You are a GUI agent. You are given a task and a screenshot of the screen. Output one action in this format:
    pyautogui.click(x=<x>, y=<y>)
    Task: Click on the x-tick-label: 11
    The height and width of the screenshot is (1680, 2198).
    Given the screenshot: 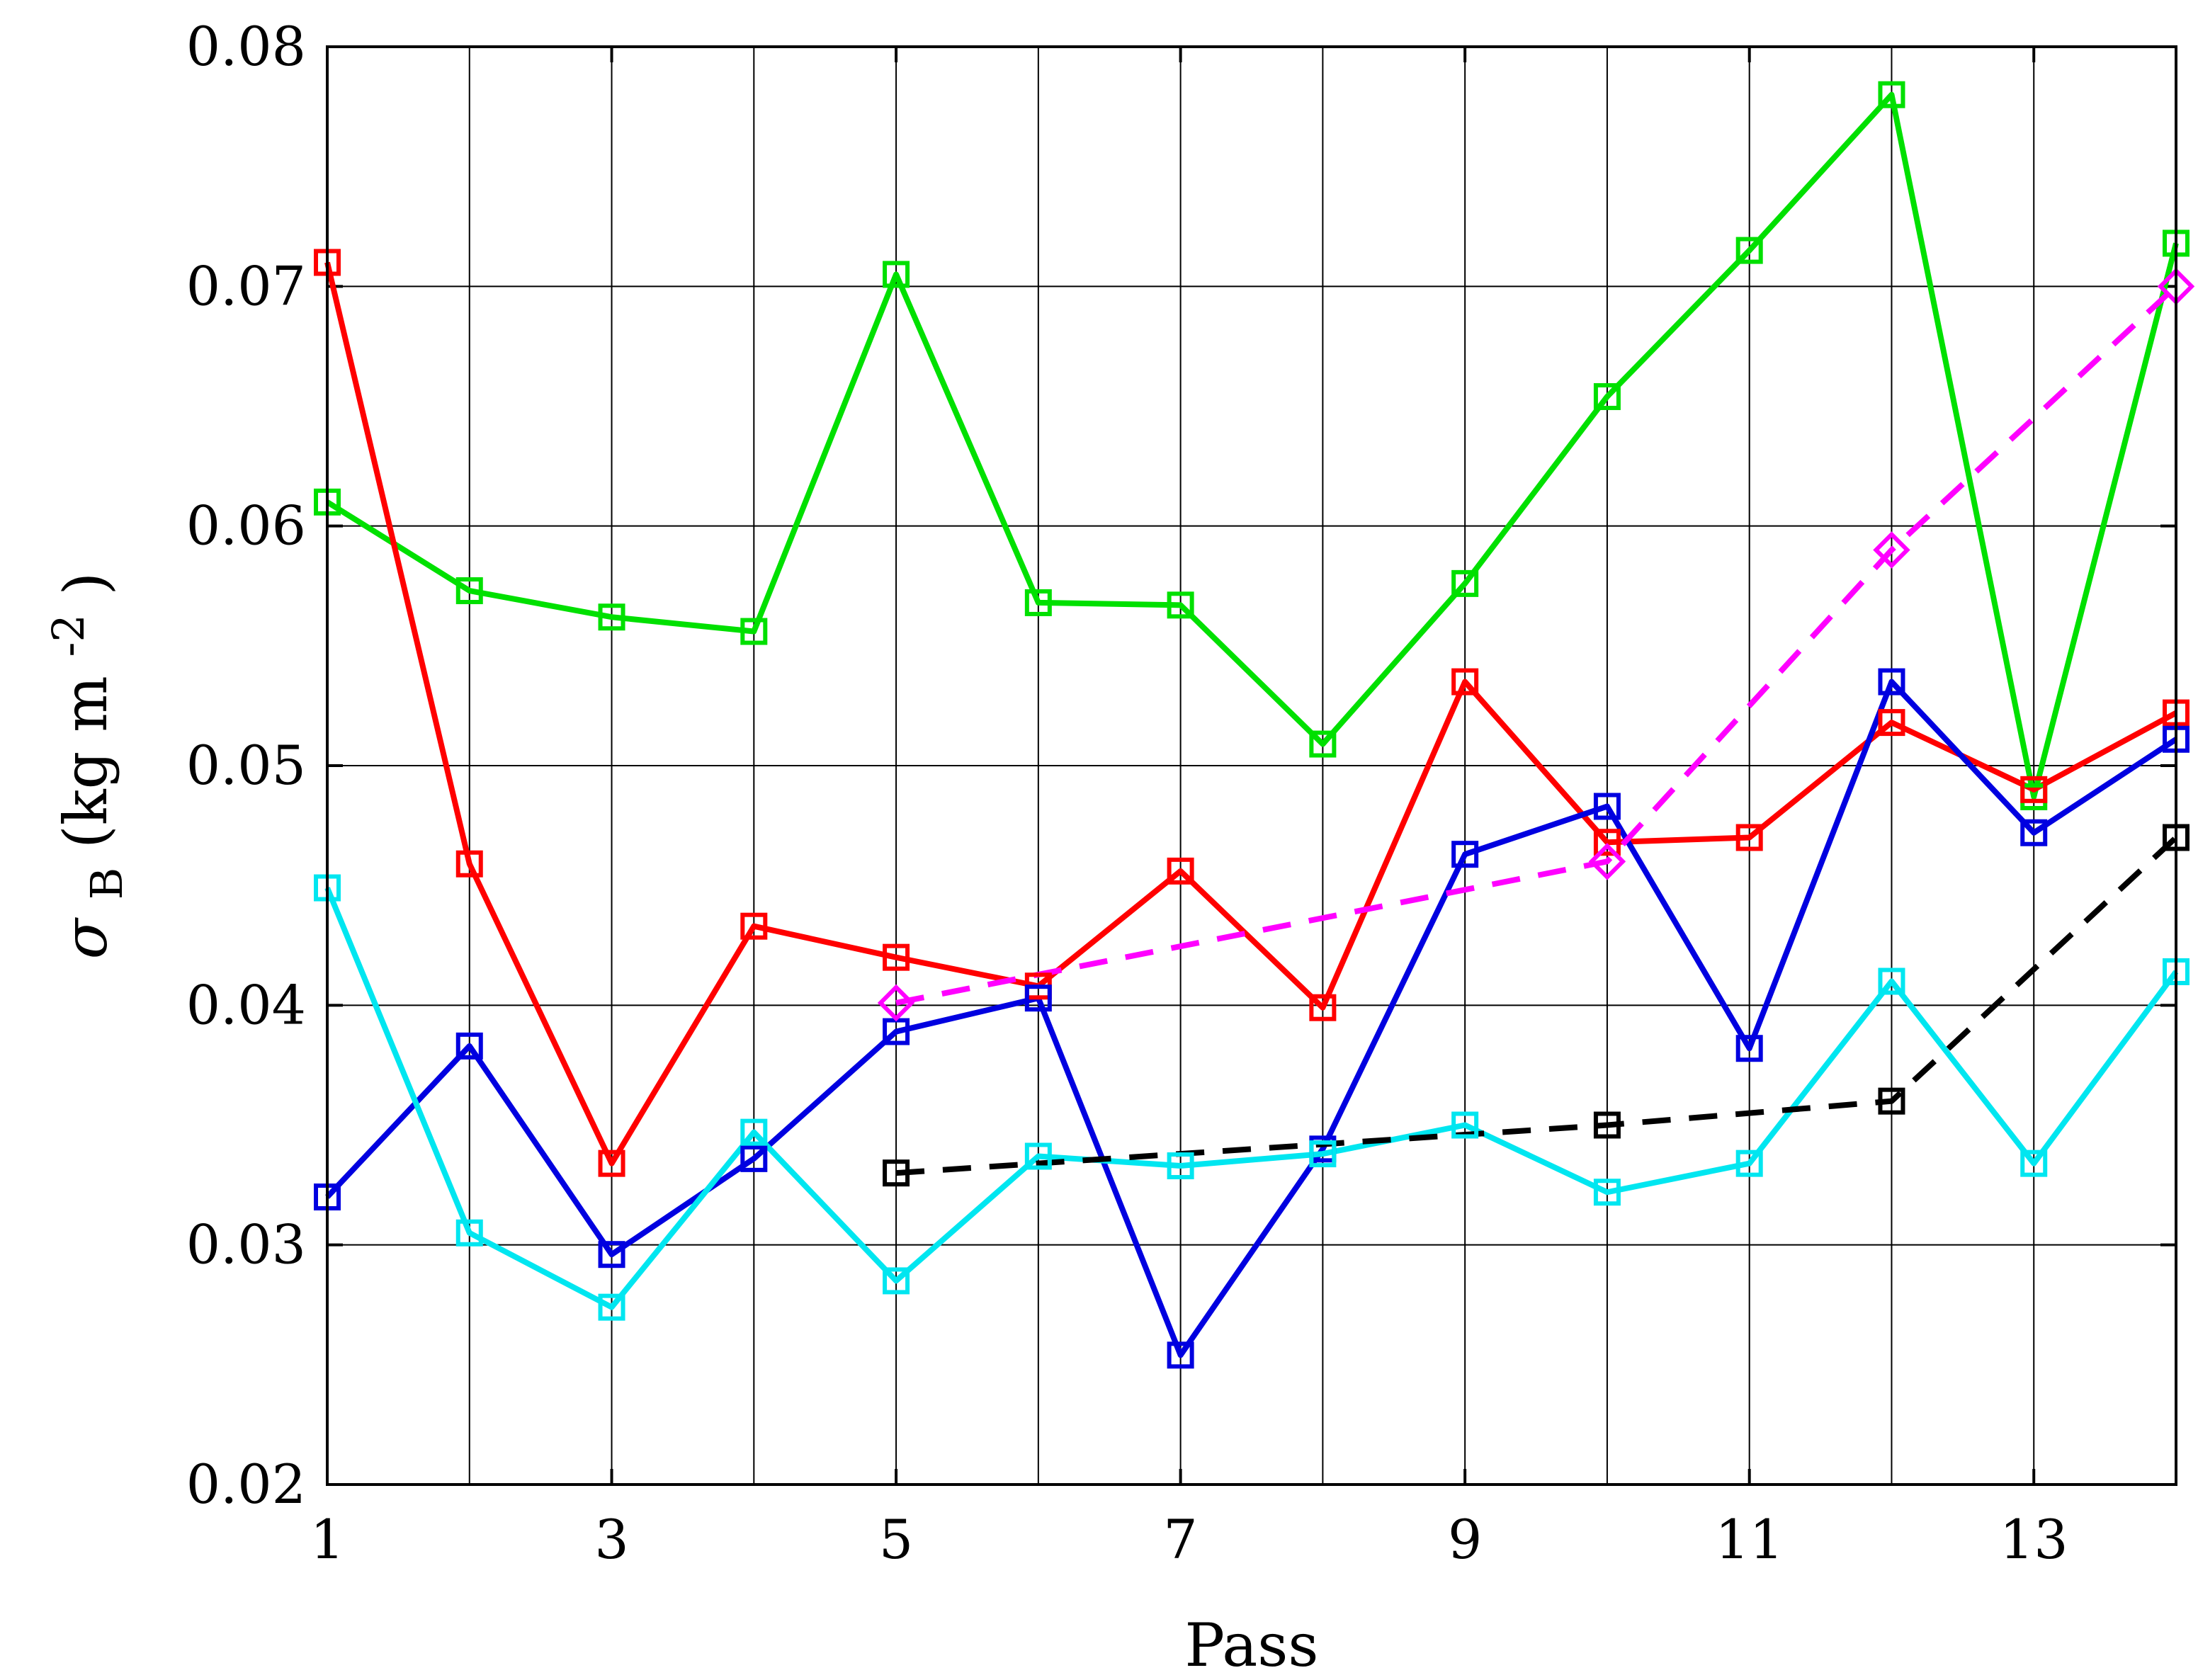 What is the action you would take?
    pyautogui.click(x=1750, y=1539)
    